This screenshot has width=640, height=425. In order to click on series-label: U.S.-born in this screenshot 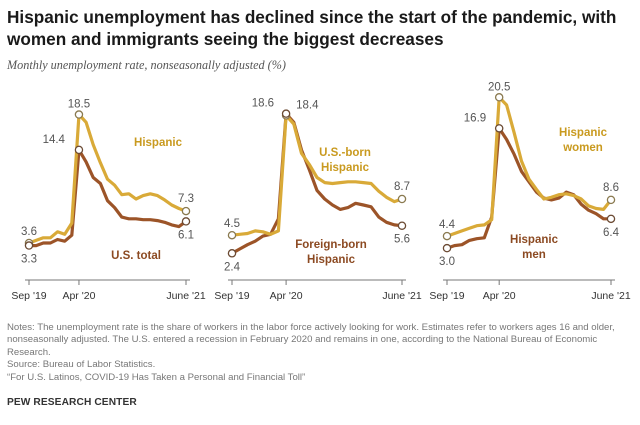, I will do `click(345, 153)`.